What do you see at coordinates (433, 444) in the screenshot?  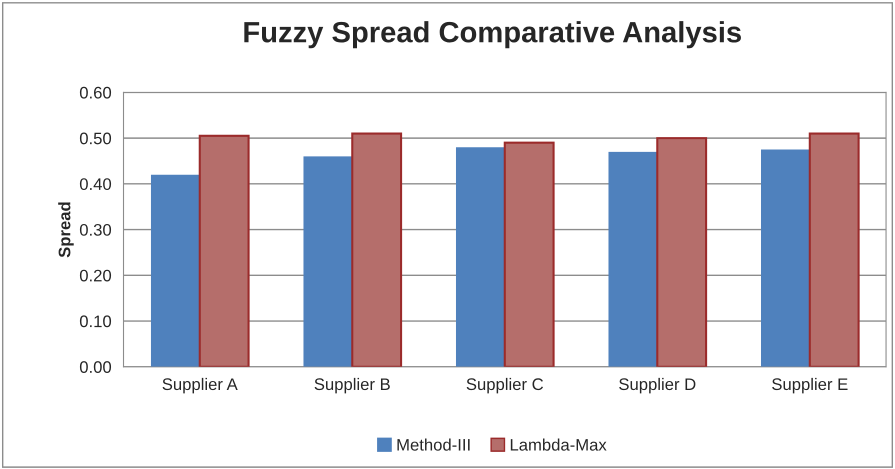 I see `legend-label: Method-III` at bounding box center [433, 444].